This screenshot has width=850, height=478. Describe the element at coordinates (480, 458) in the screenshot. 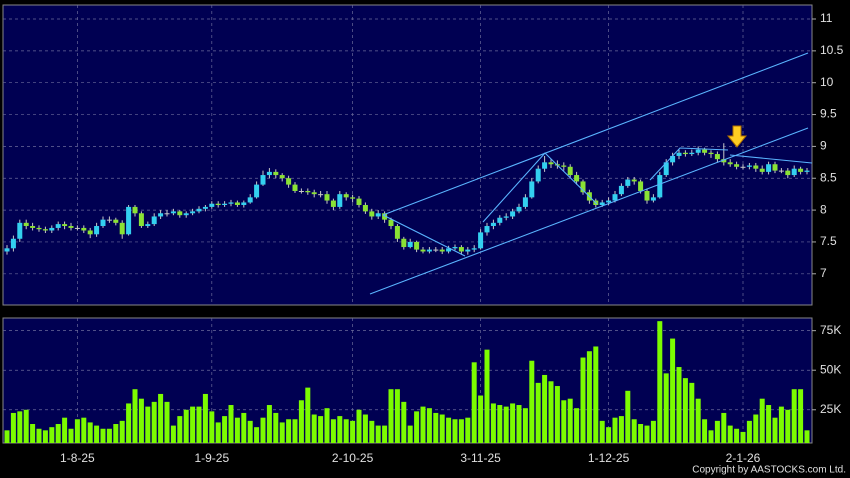

I see `x-tick-label: 3-11-25` at that location.